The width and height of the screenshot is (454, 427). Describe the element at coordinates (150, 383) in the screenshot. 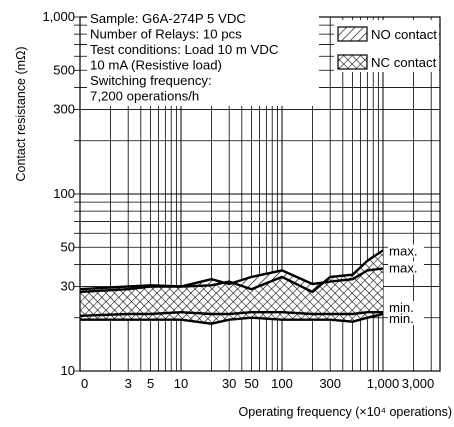

I see `x-tick-label: 5` at that location.